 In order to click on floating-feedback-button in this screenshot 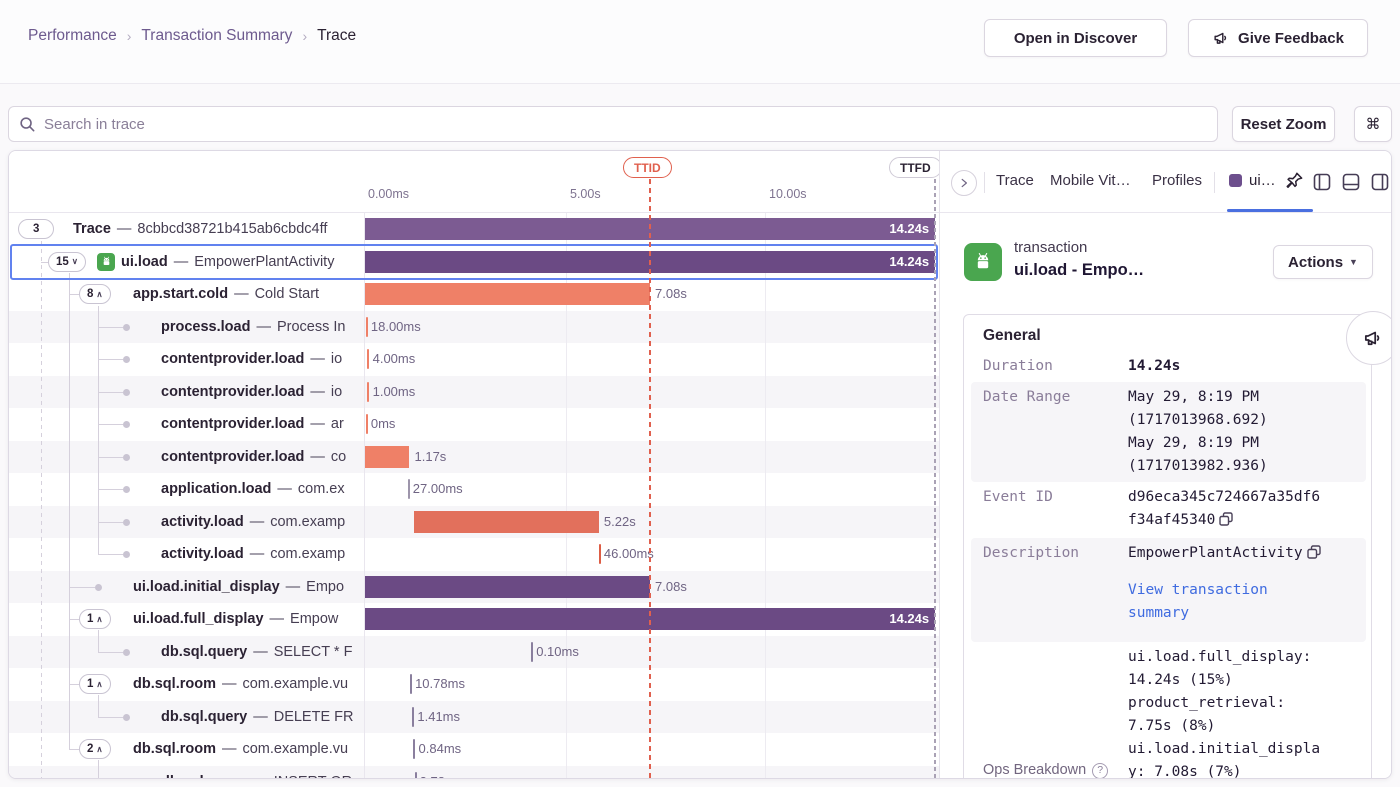, I will do `click(1368, 338)`.